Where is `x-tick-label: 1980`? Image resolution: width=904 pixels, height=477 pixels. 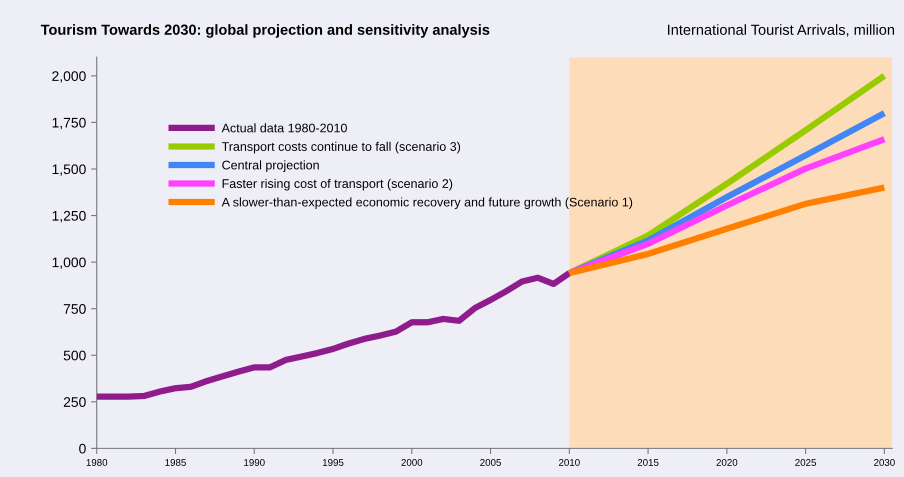
x-tick-label: 1980 is located at coordinates (97, 462).